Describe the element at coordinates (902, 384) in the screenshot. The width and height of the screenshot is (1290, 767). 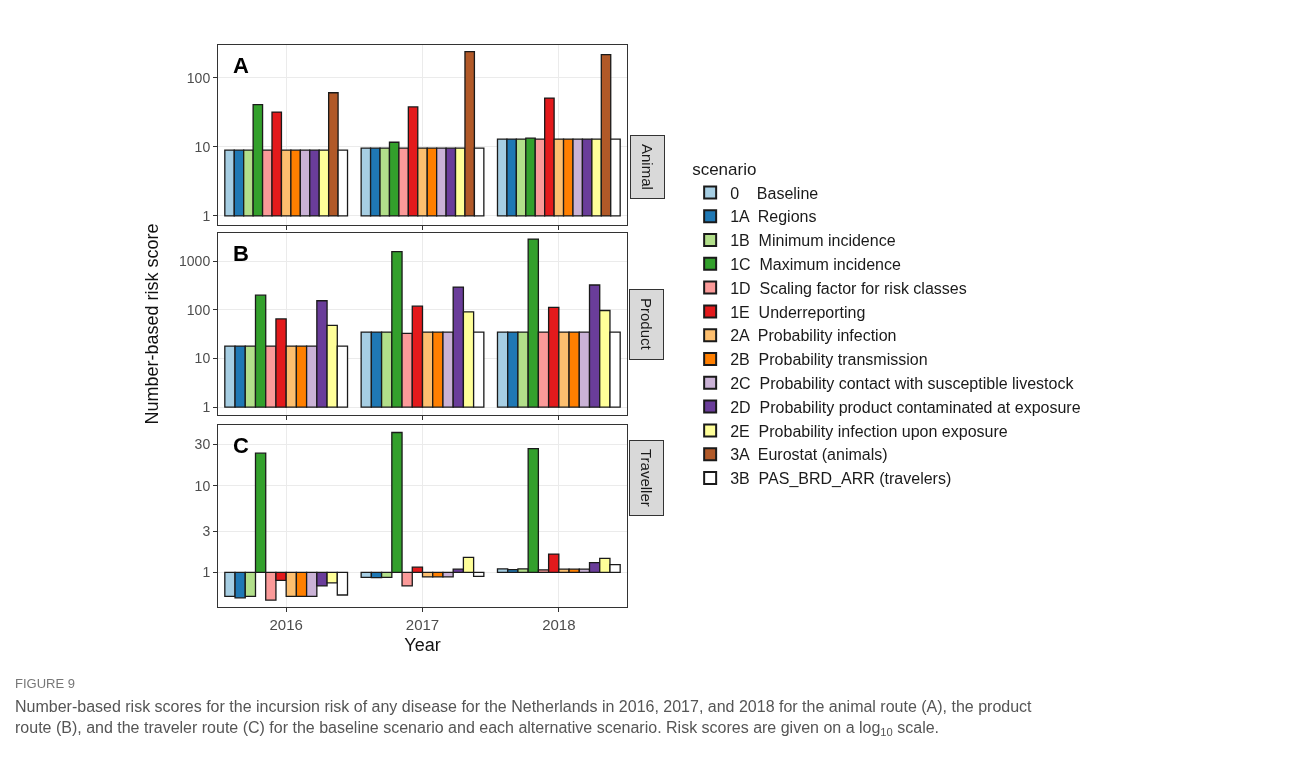
I see `legend-label: 2C Probability contact with susceptible livestock` at that location.